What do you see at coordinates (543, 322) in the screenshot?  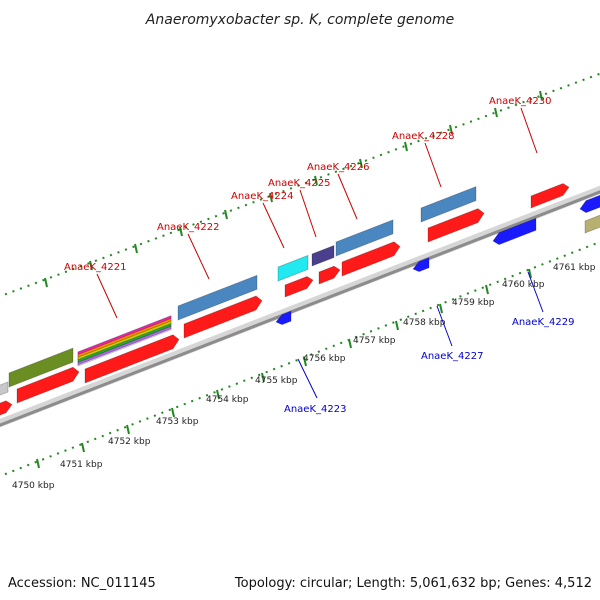 I see `gene-label-reverse: AnaeK_4229` at bounding box center [543, 322].